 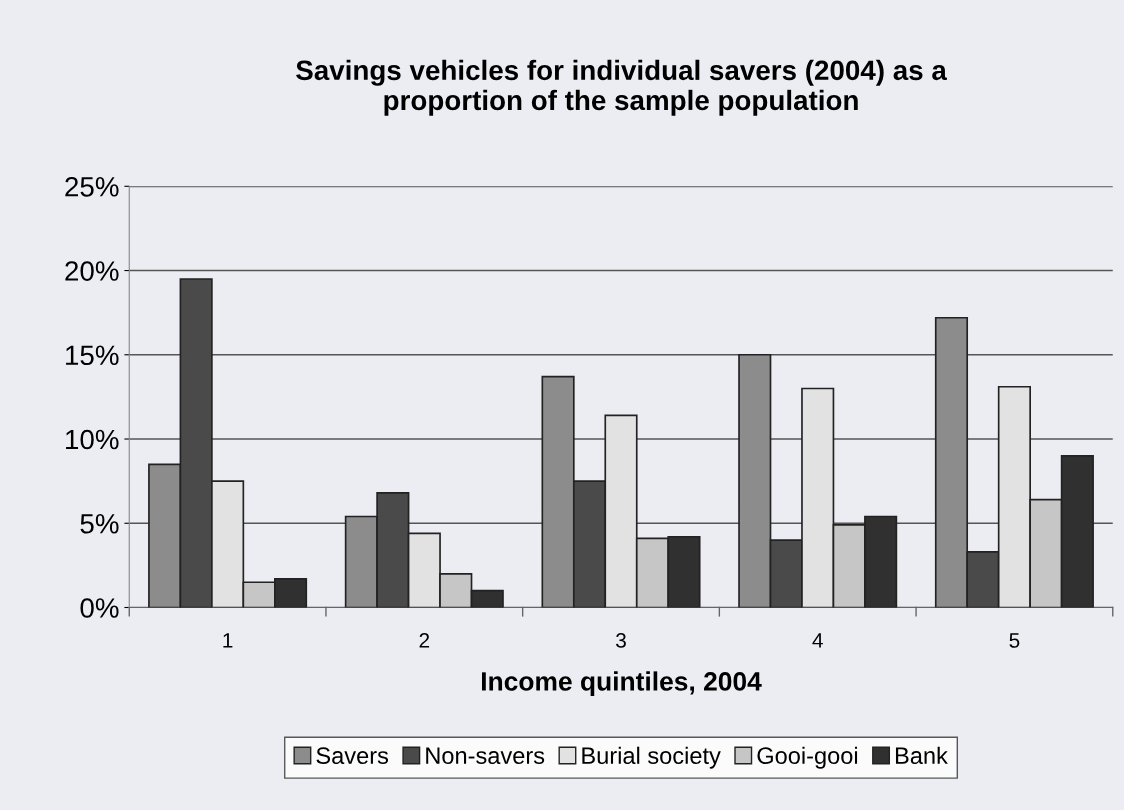 What do you see at coordinates (921, 755) in the screenshot?
I see `legend-label: Bank` at bounding box center [921, 755].